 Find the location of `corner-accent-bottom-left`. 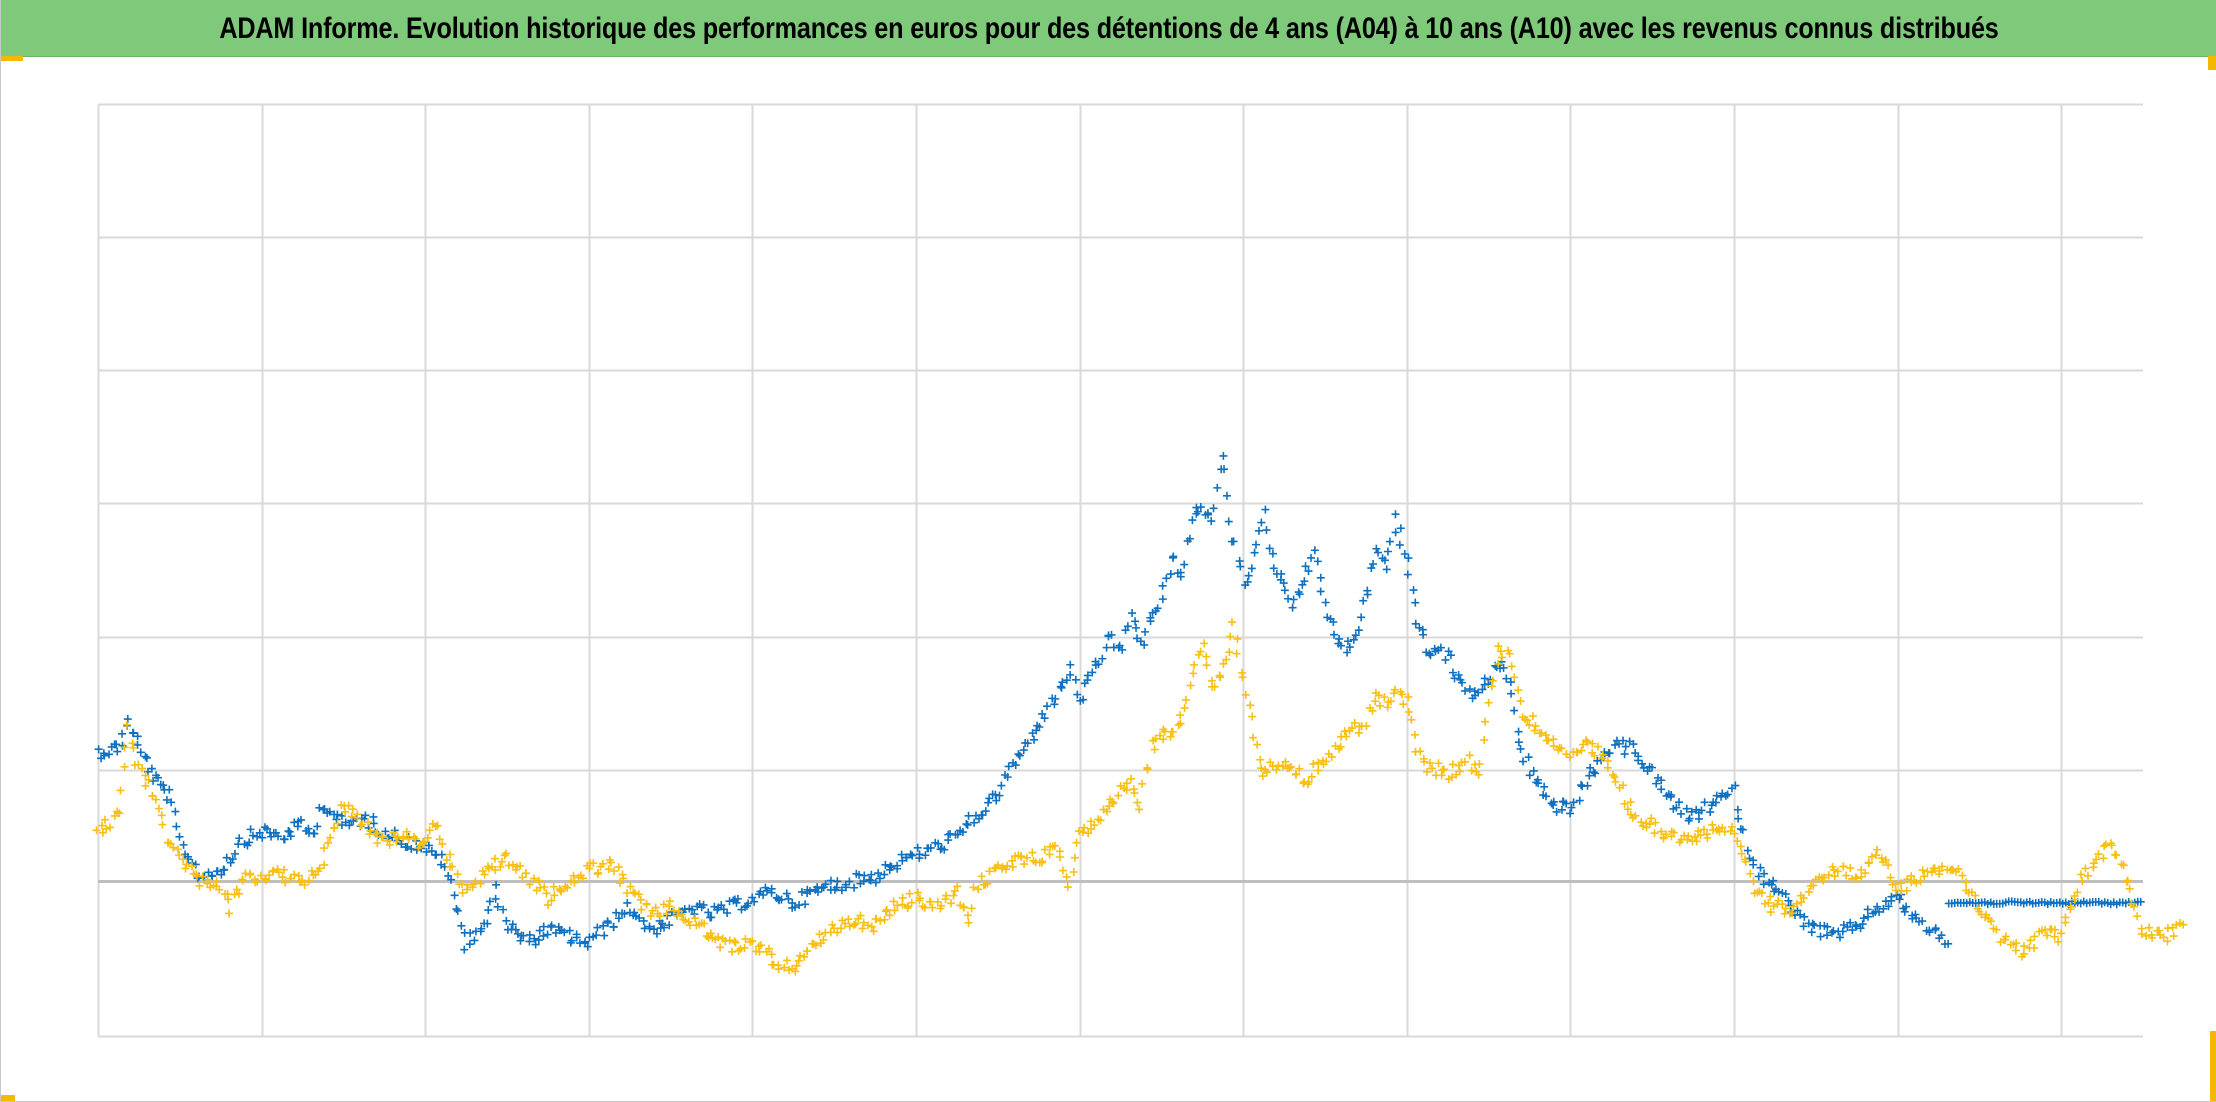

corner-accent-bottom-left is located at coordinates (8, 1098).